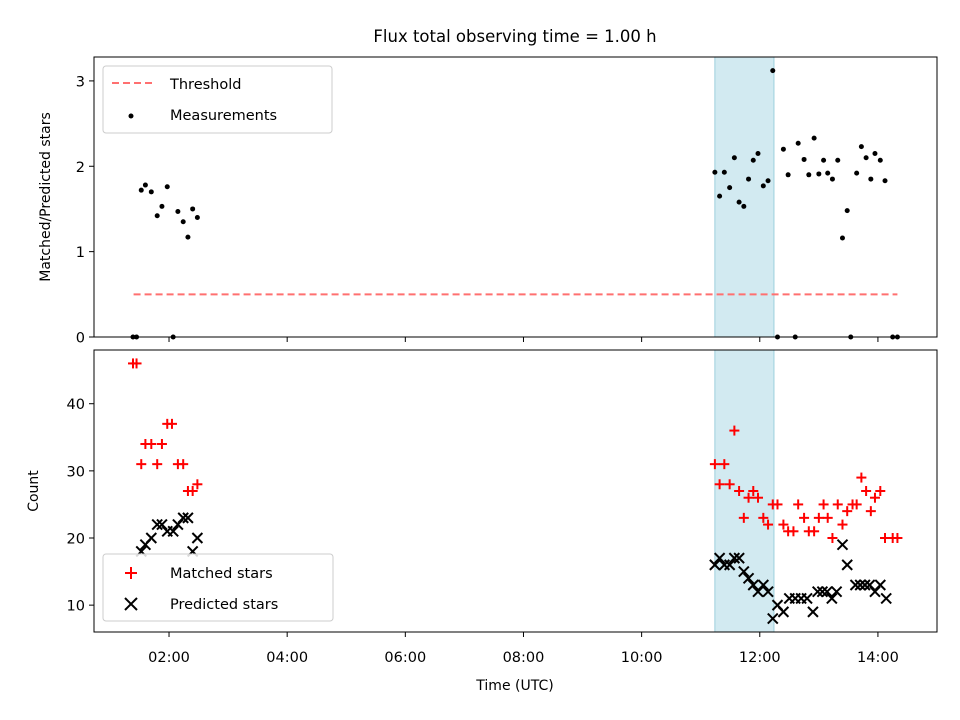  I want to click on x-tick-label: 10:00, so click(642, 658).